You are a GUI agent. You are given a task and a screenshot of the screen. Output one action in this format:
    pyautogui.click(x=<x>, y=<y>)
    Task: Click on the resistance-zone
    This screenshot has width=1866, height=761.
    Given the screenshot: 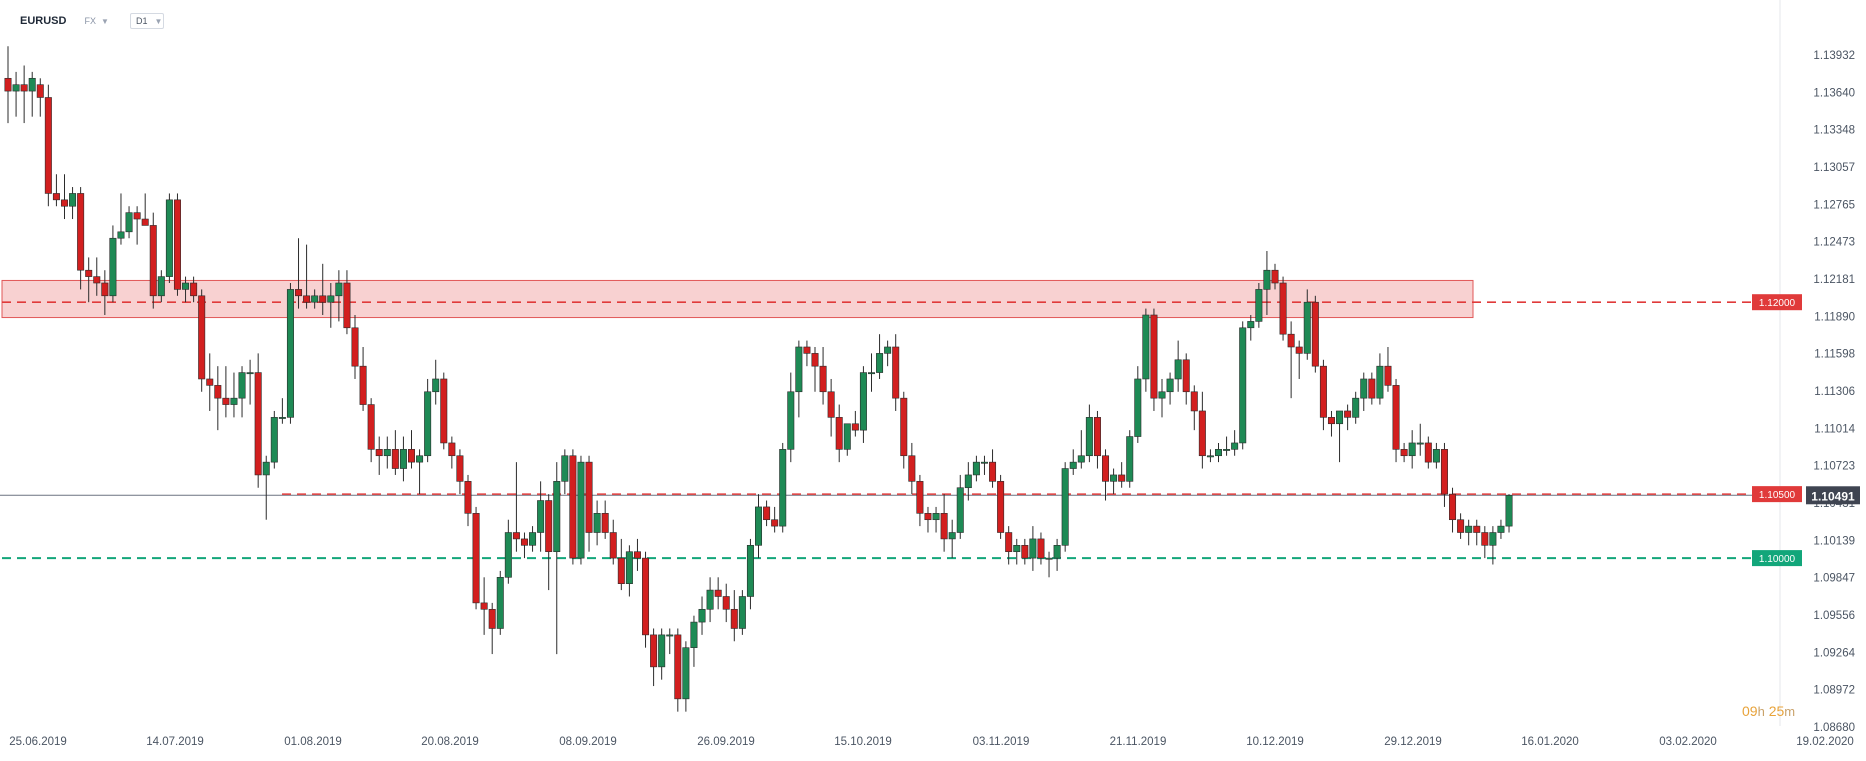 What is the action you would take?
    pyautogui.click(x=737, y=299)
    